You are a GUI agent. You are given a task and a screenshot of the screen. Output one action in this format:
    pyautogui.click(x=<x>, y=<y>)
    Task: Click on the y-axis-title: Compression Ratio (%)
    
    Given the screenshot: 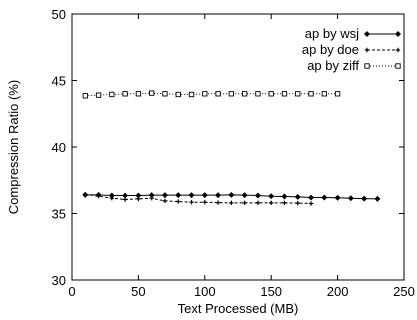 What is the action you would take?
    pyautogui.click(x=13, y=147)
    